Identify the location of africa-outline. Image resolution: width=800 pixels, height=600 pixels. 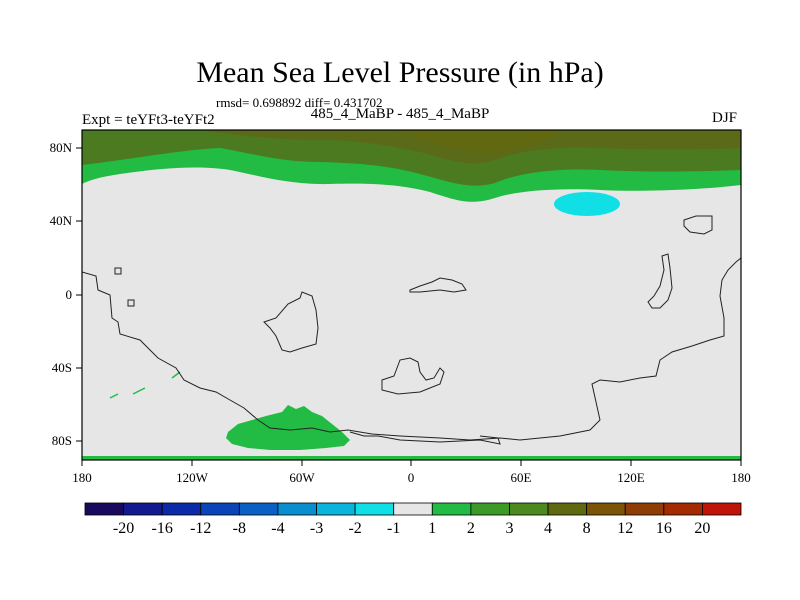
(291, 322).